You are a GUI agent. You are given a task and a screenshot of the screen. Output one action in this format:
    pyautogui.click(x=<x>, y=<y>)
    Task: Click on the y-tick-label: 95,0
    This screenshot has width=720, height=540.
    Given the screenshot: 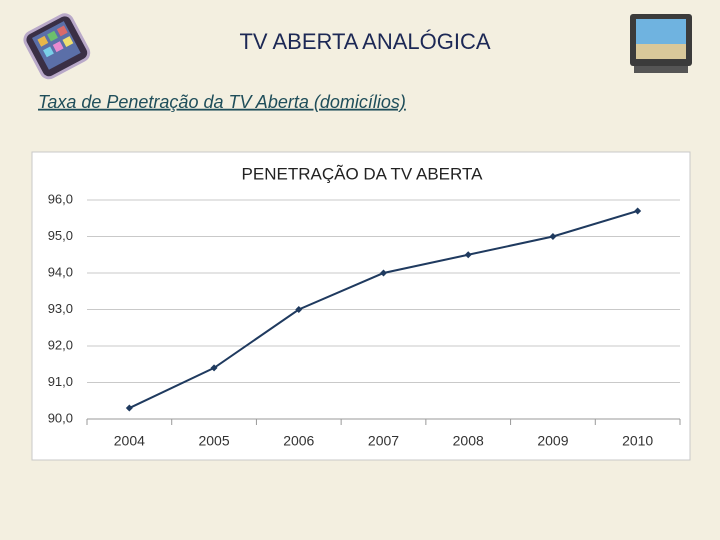 What is the action you would take?
    pyautogui.click(x=60, y=235)
    